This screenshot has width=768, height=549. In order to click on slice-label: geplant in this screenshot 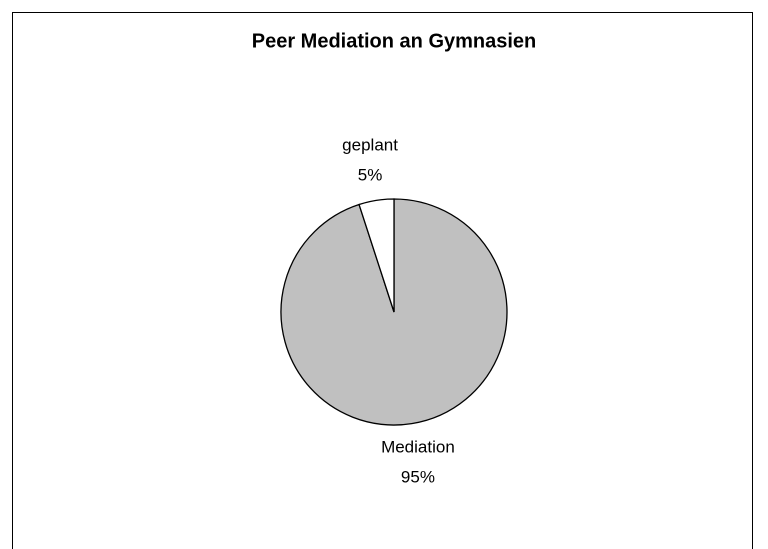, I will do `click(370, 144)`.